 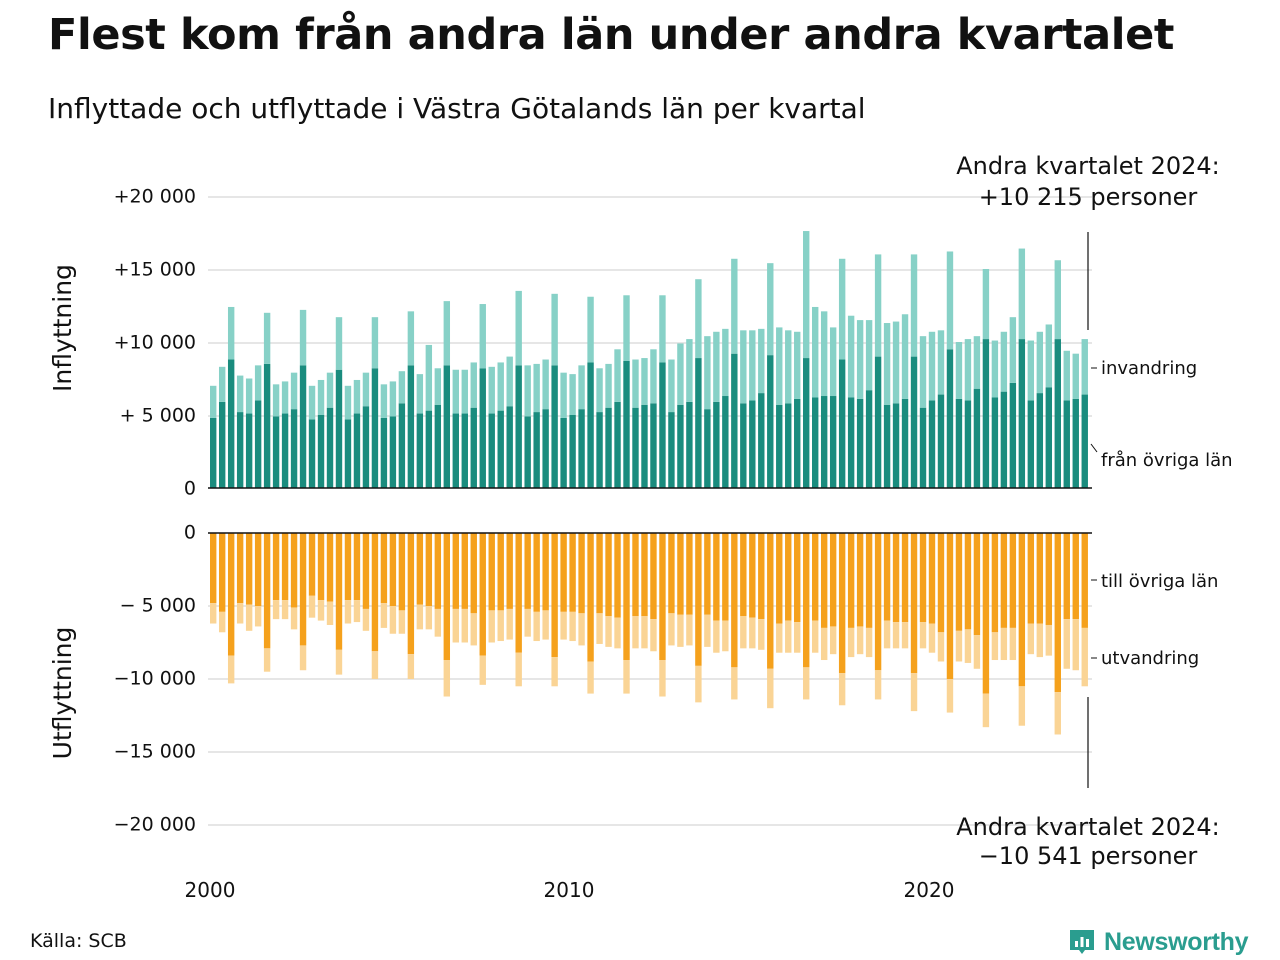 I want to click on y-axis-title-utflyttning: Utflyttning, so click(x=62, y=693).